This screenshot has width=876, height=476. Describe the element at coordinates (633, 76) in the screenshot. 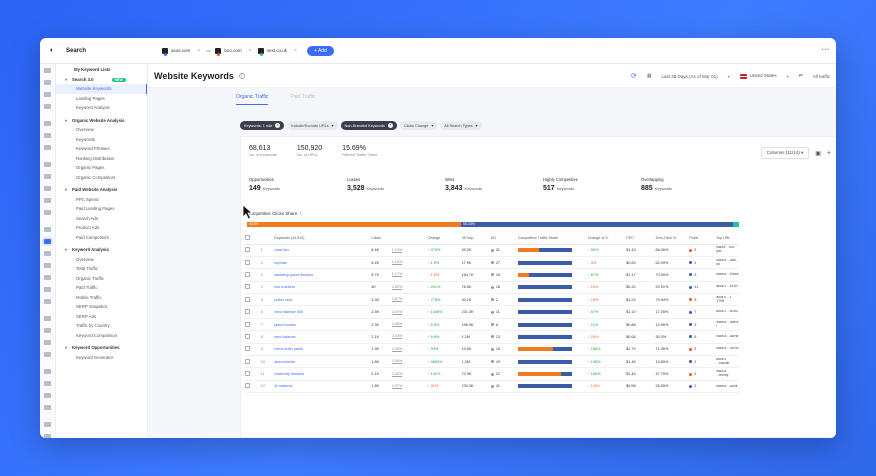

I see `refresh-icon: ⟳` at that location.